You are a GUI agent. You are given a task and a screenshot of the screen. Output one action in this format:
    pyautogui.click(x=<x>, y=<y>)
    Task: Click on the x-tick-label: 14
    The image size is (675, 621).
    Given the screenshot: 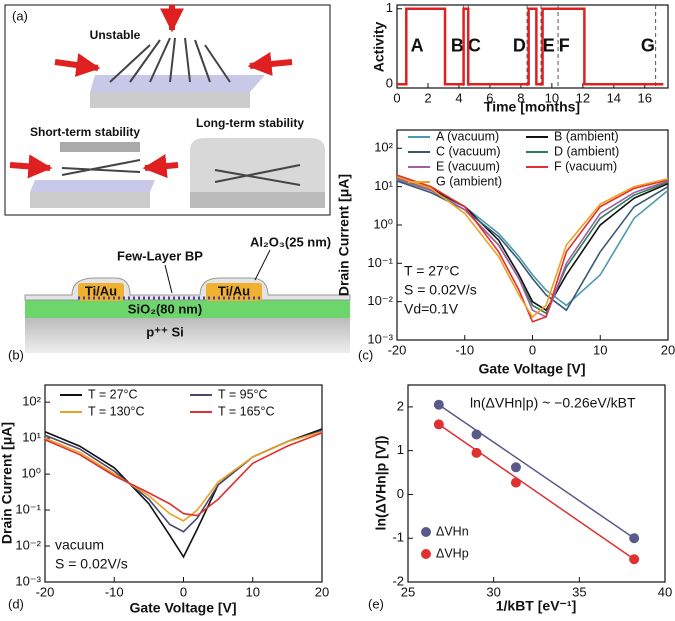 What is the action you would take?
    pyautogui.click(x=614, y=97)
    